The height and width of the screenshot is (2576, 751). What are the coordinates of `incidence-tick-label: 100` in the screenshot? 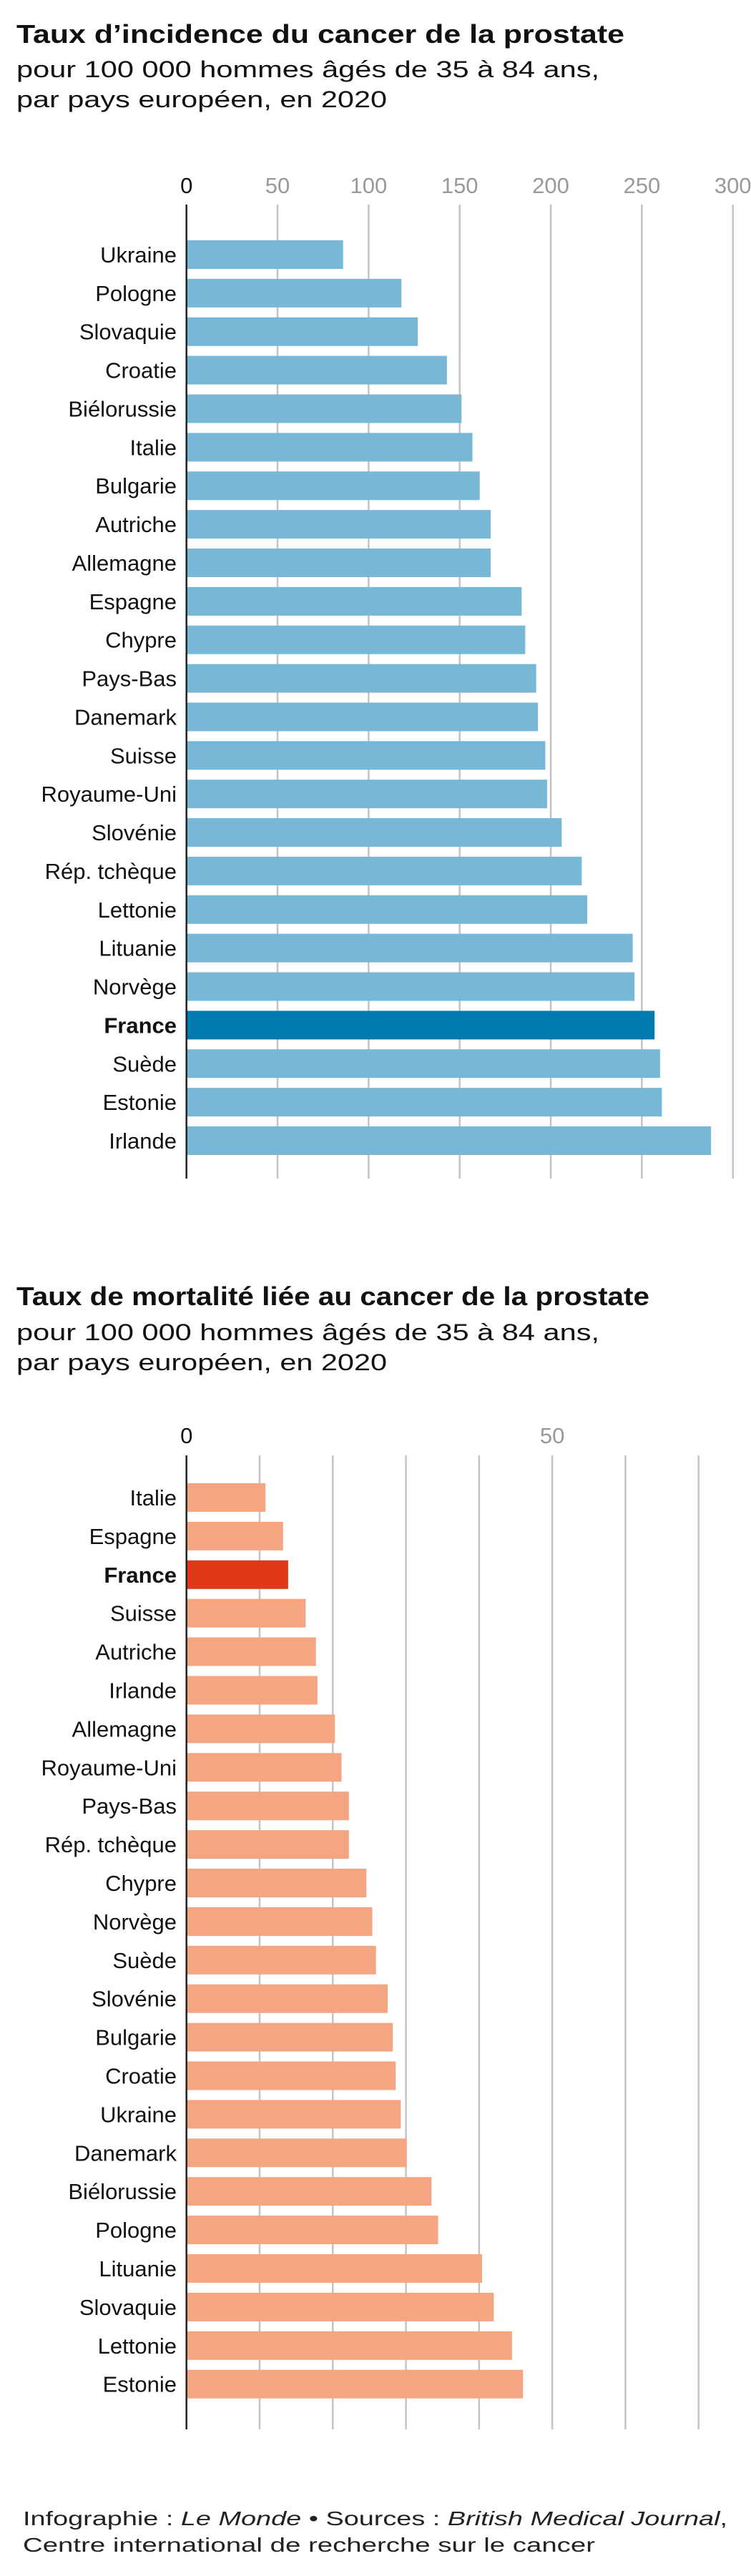 It's located at (369, 186).